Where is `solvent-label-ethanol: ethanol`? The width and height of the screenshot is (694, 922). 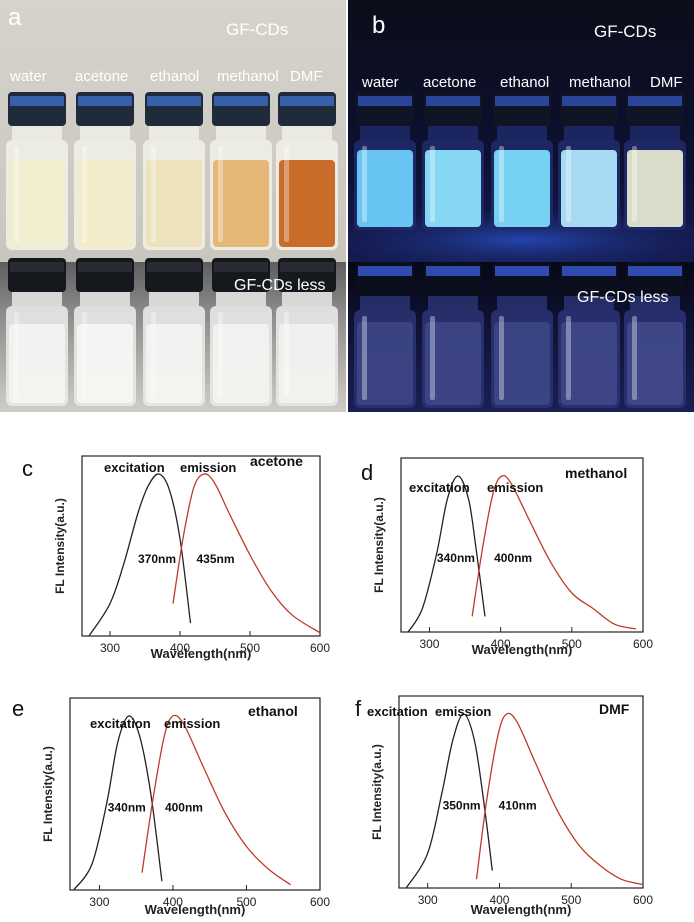 solvent-label-ethanol: ethanol is located at coordinates (175, 76).